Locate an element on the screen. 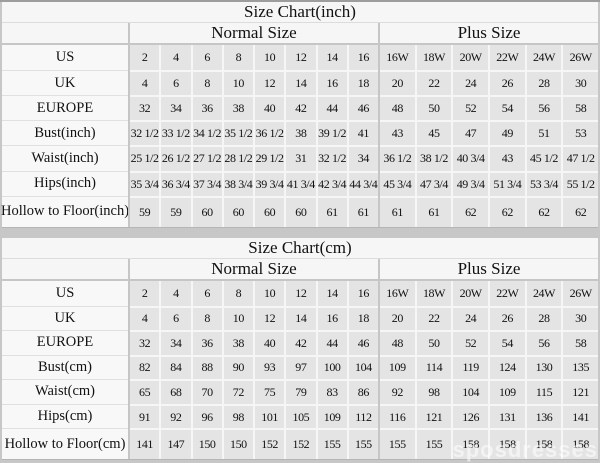  size-value-cell: 147 is located at coordinates (175, 443).